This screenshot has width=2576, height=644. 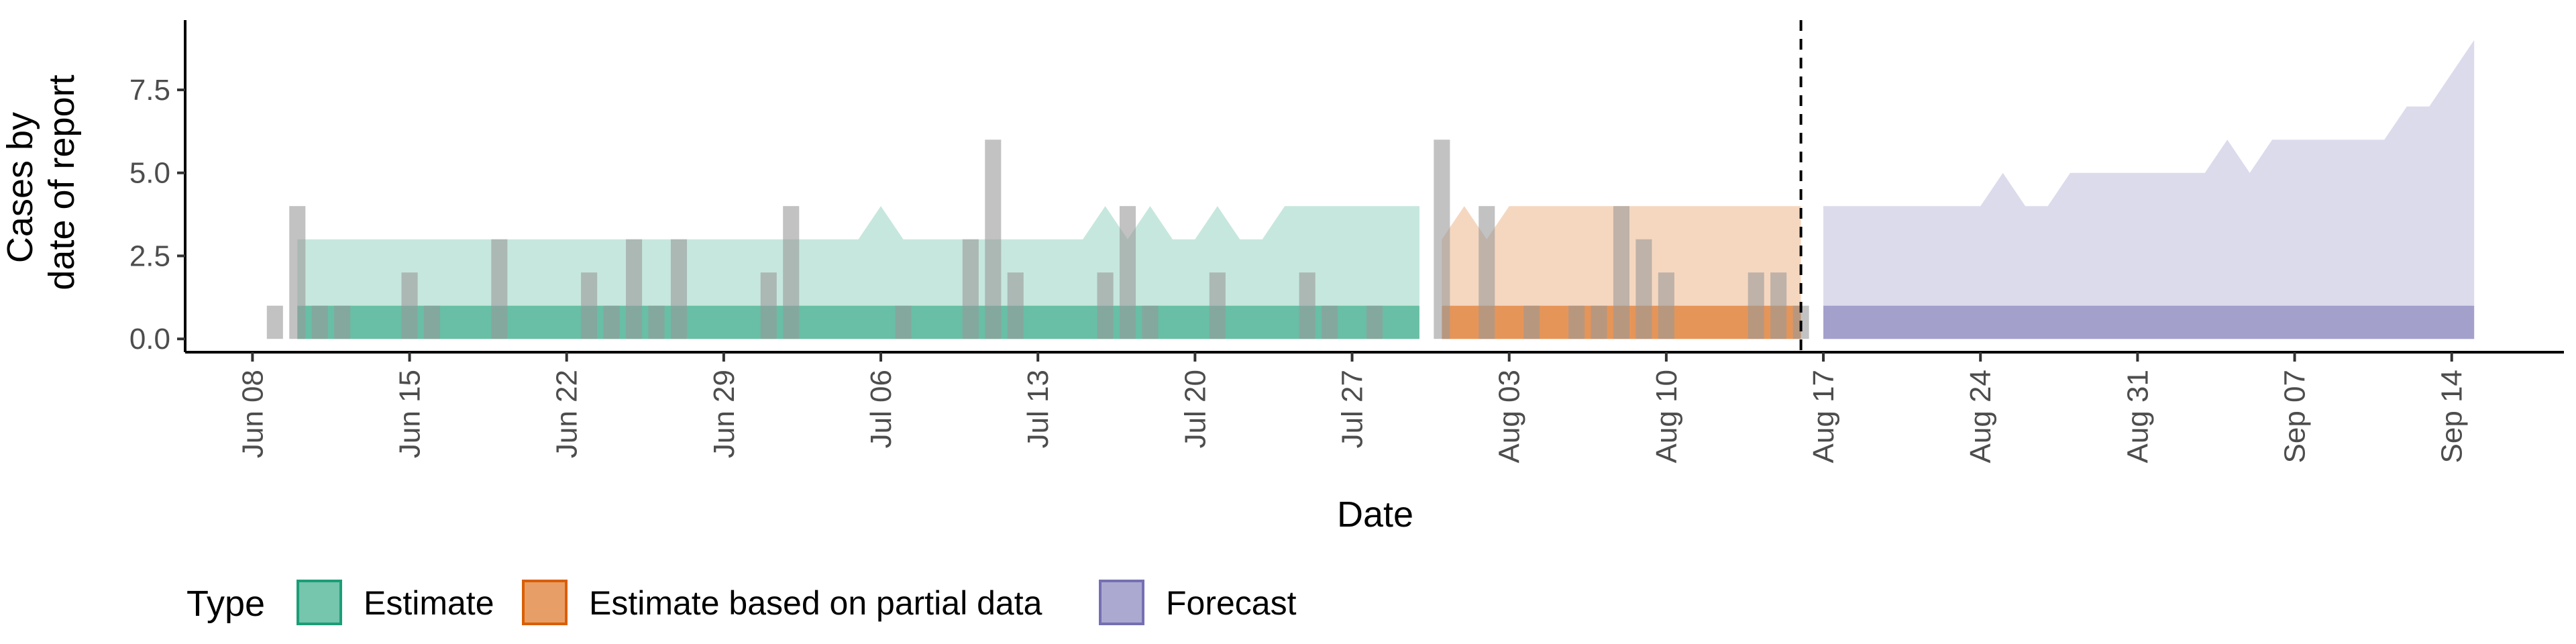 What do you see at coordinates (410, 414) in the screenshot?
I see `x-tick-label: Jun 15` at bounding box center [410, 414].